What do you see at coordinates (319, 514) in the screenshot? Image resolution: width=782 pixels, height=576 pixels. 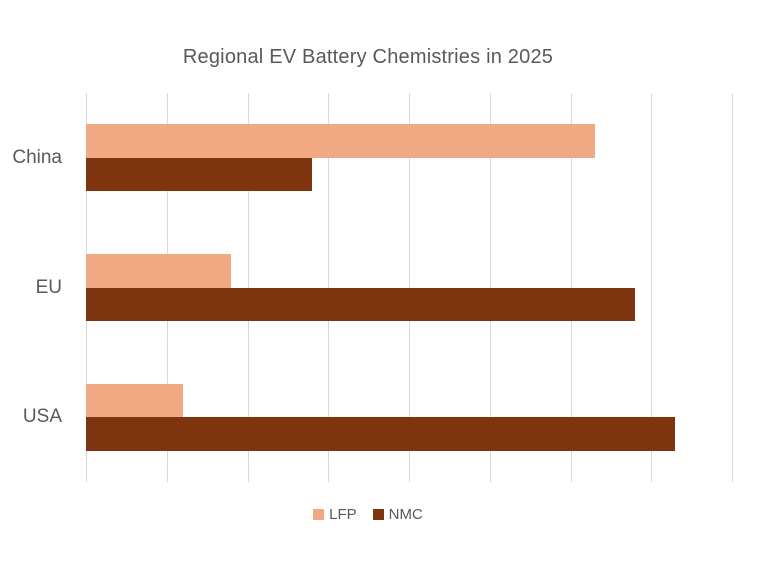 I see `legend-swatch-lfp` at bounding box center [319, 514].